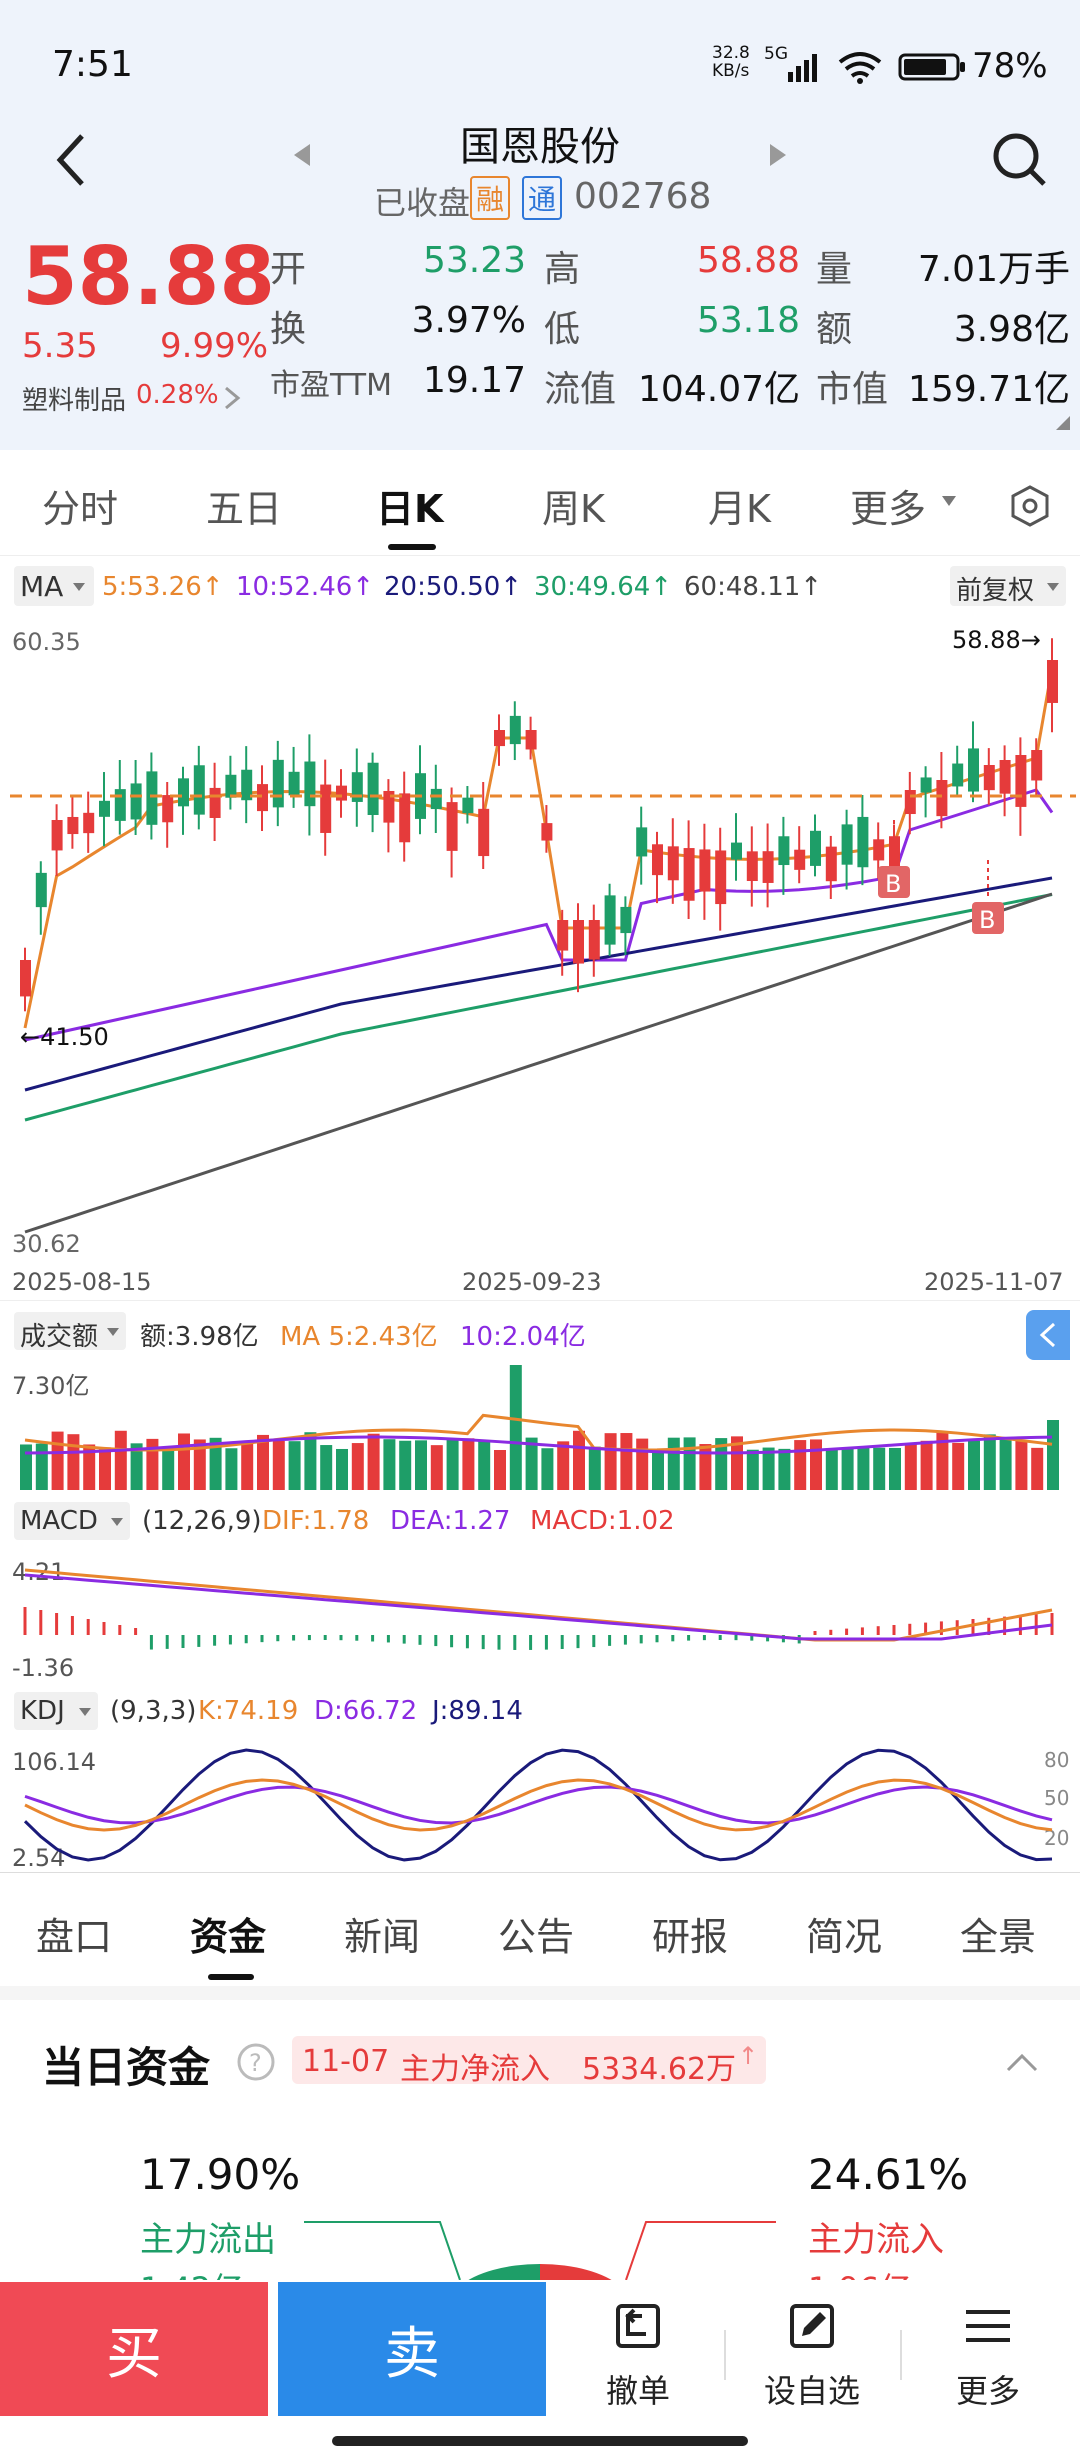  What do you see at coordinates (46, 1244) in the screenshot?
I see `y-min-label: 30.62` at bounding box center [46, 1244].